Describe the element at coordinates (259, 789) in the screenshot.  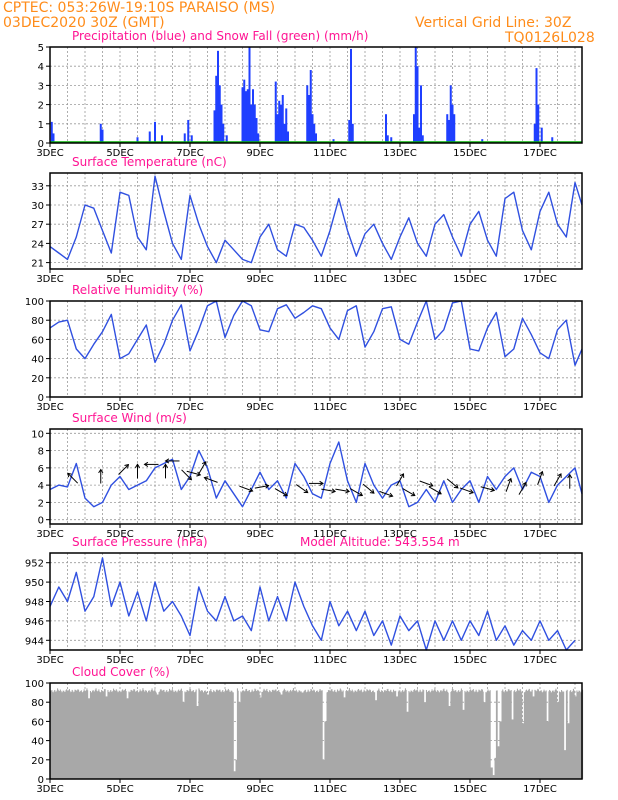
I see `x-tick-label: 9DEC` at that location.